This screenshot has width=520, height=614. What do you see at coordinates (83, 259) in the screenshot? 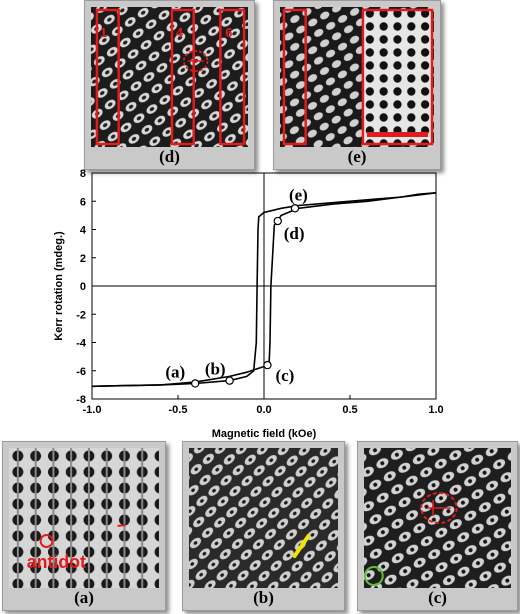
I see `y-tick-label: 2` at bounding box center [83, 259].